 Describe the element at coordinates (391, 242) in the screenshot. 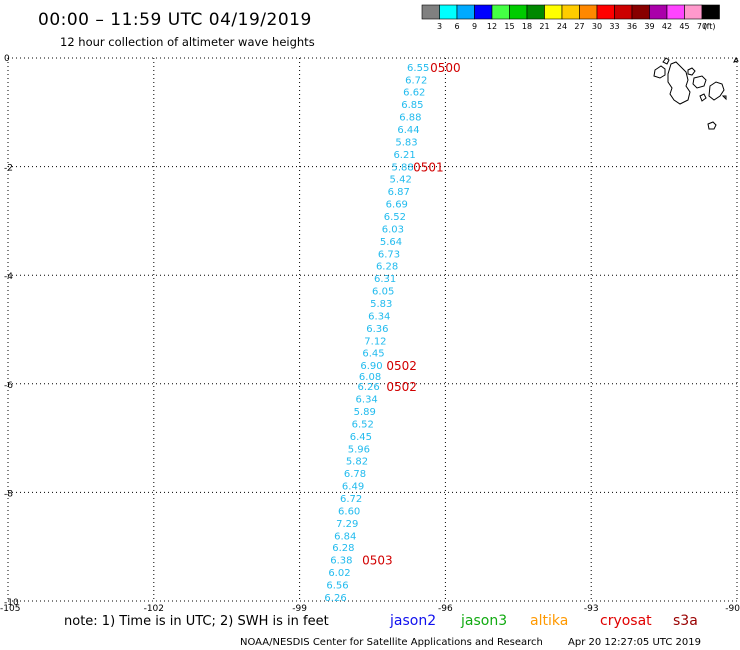

I see `wave-height-value: 5.64` at that location.